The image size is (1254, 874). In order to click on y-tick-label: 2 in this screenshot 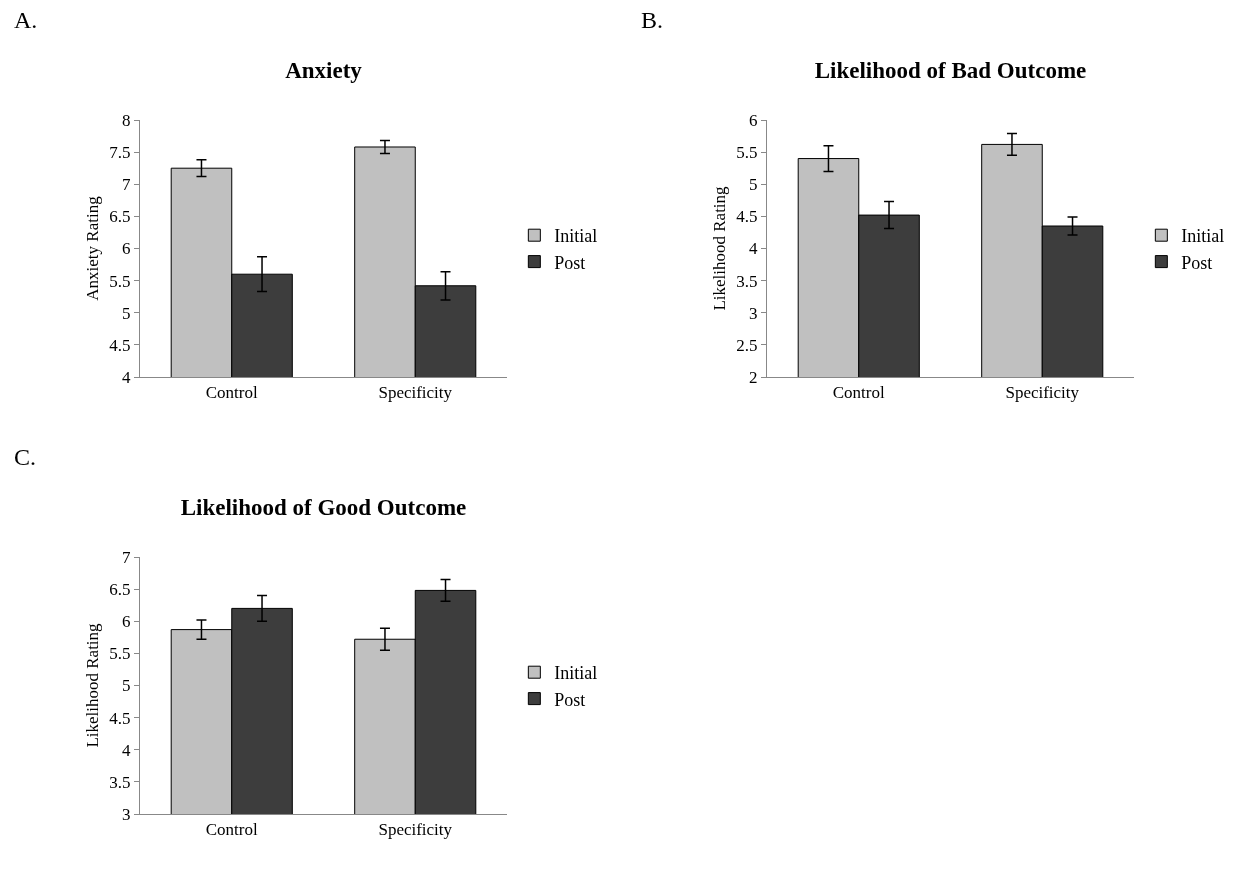, I will do `click(753, 377)`.